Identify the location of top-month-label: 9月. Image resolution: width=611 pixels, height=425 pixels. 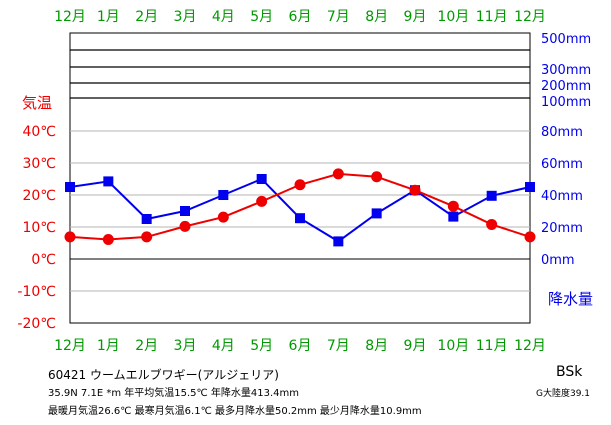
(415, 17).